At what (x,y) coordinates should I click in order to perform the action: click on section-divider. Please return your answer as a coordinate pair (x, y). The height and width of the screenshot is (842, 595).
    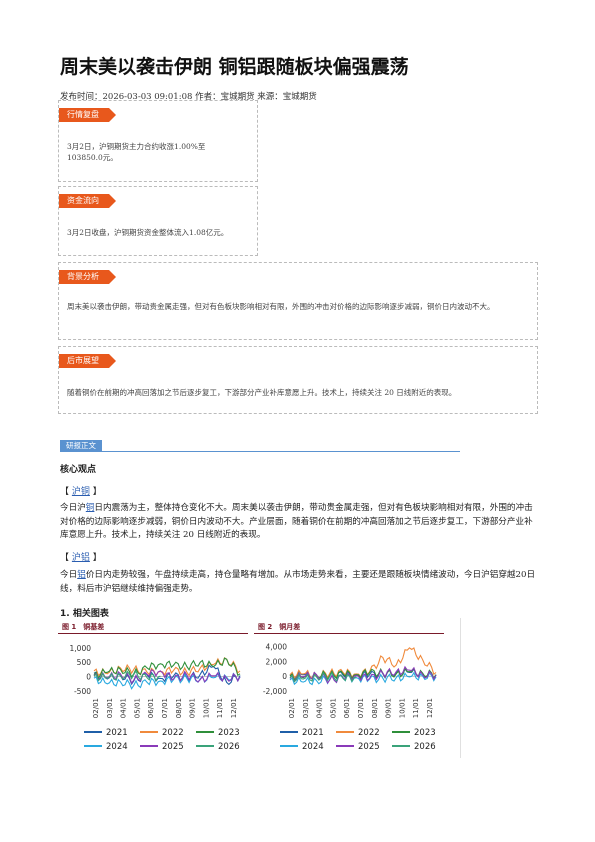
    Looking at the image, I should click on (260, 451).